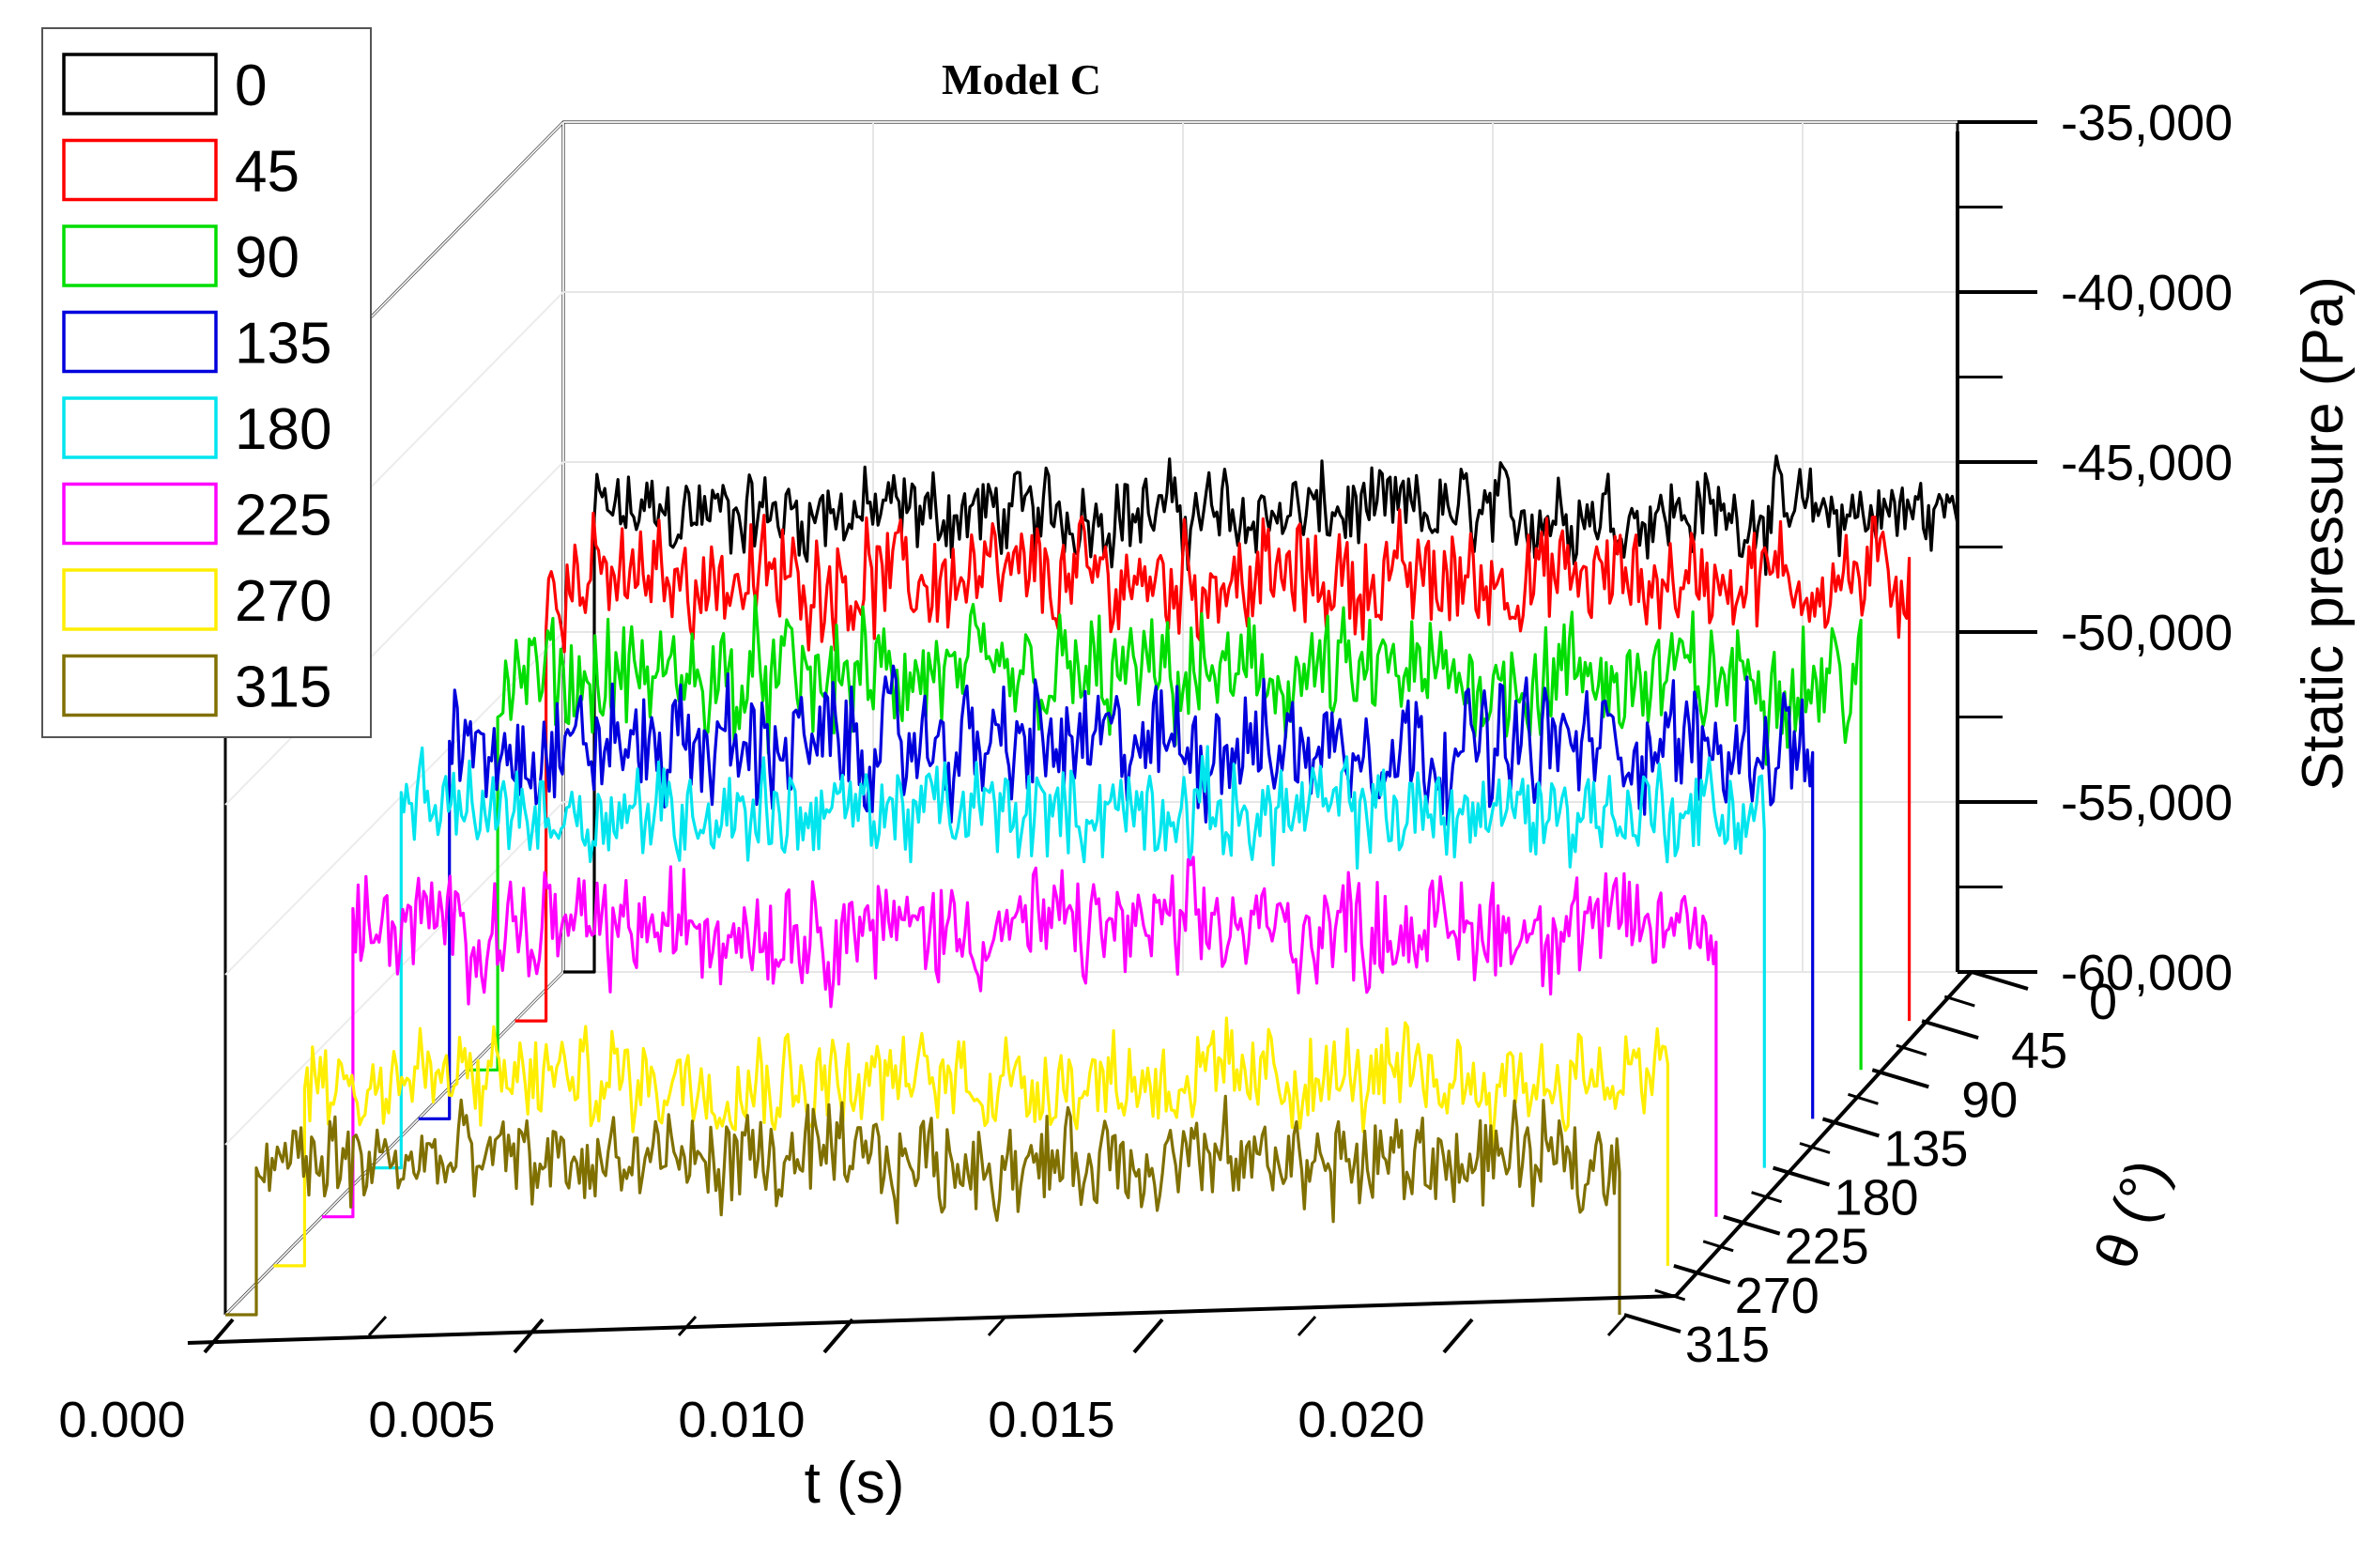 This screenshot has height=1542, width=2380. What do you see at coordinates (283, 687) in the screenshot?
I see `legend-label-315: 315` at bounding box center [283, 687].